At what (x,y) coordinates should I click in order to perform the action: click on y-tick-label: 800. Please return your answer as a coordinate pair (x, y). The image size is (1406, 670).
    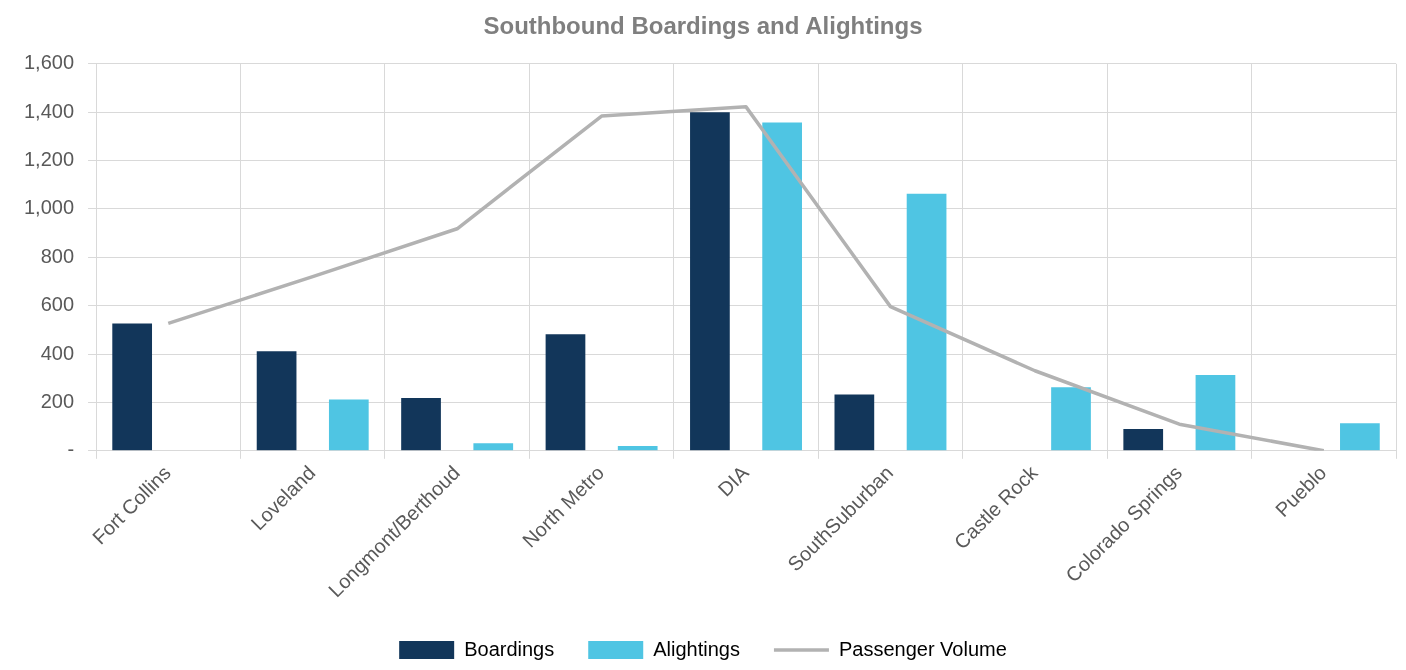
    Looking at the image, I should click on (57, 255).